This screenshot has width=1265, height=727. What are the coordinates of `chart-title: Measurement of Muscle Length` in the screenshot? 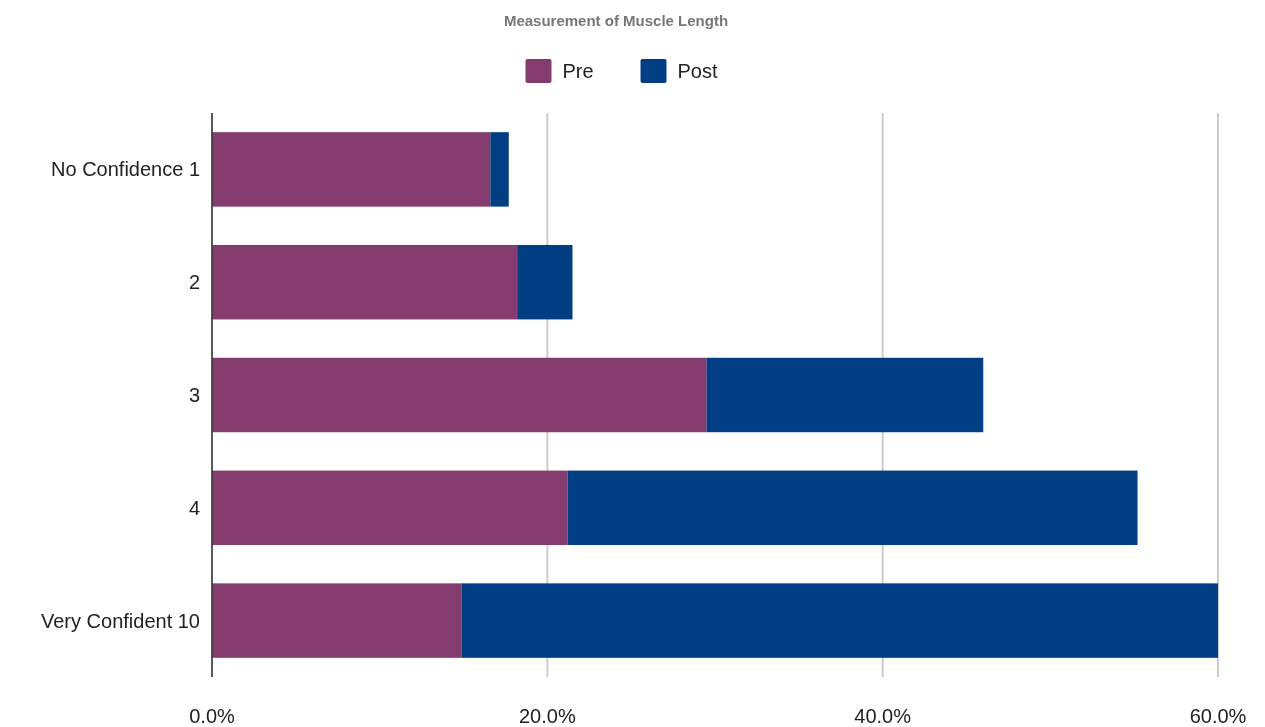 It's located at (616, 20).